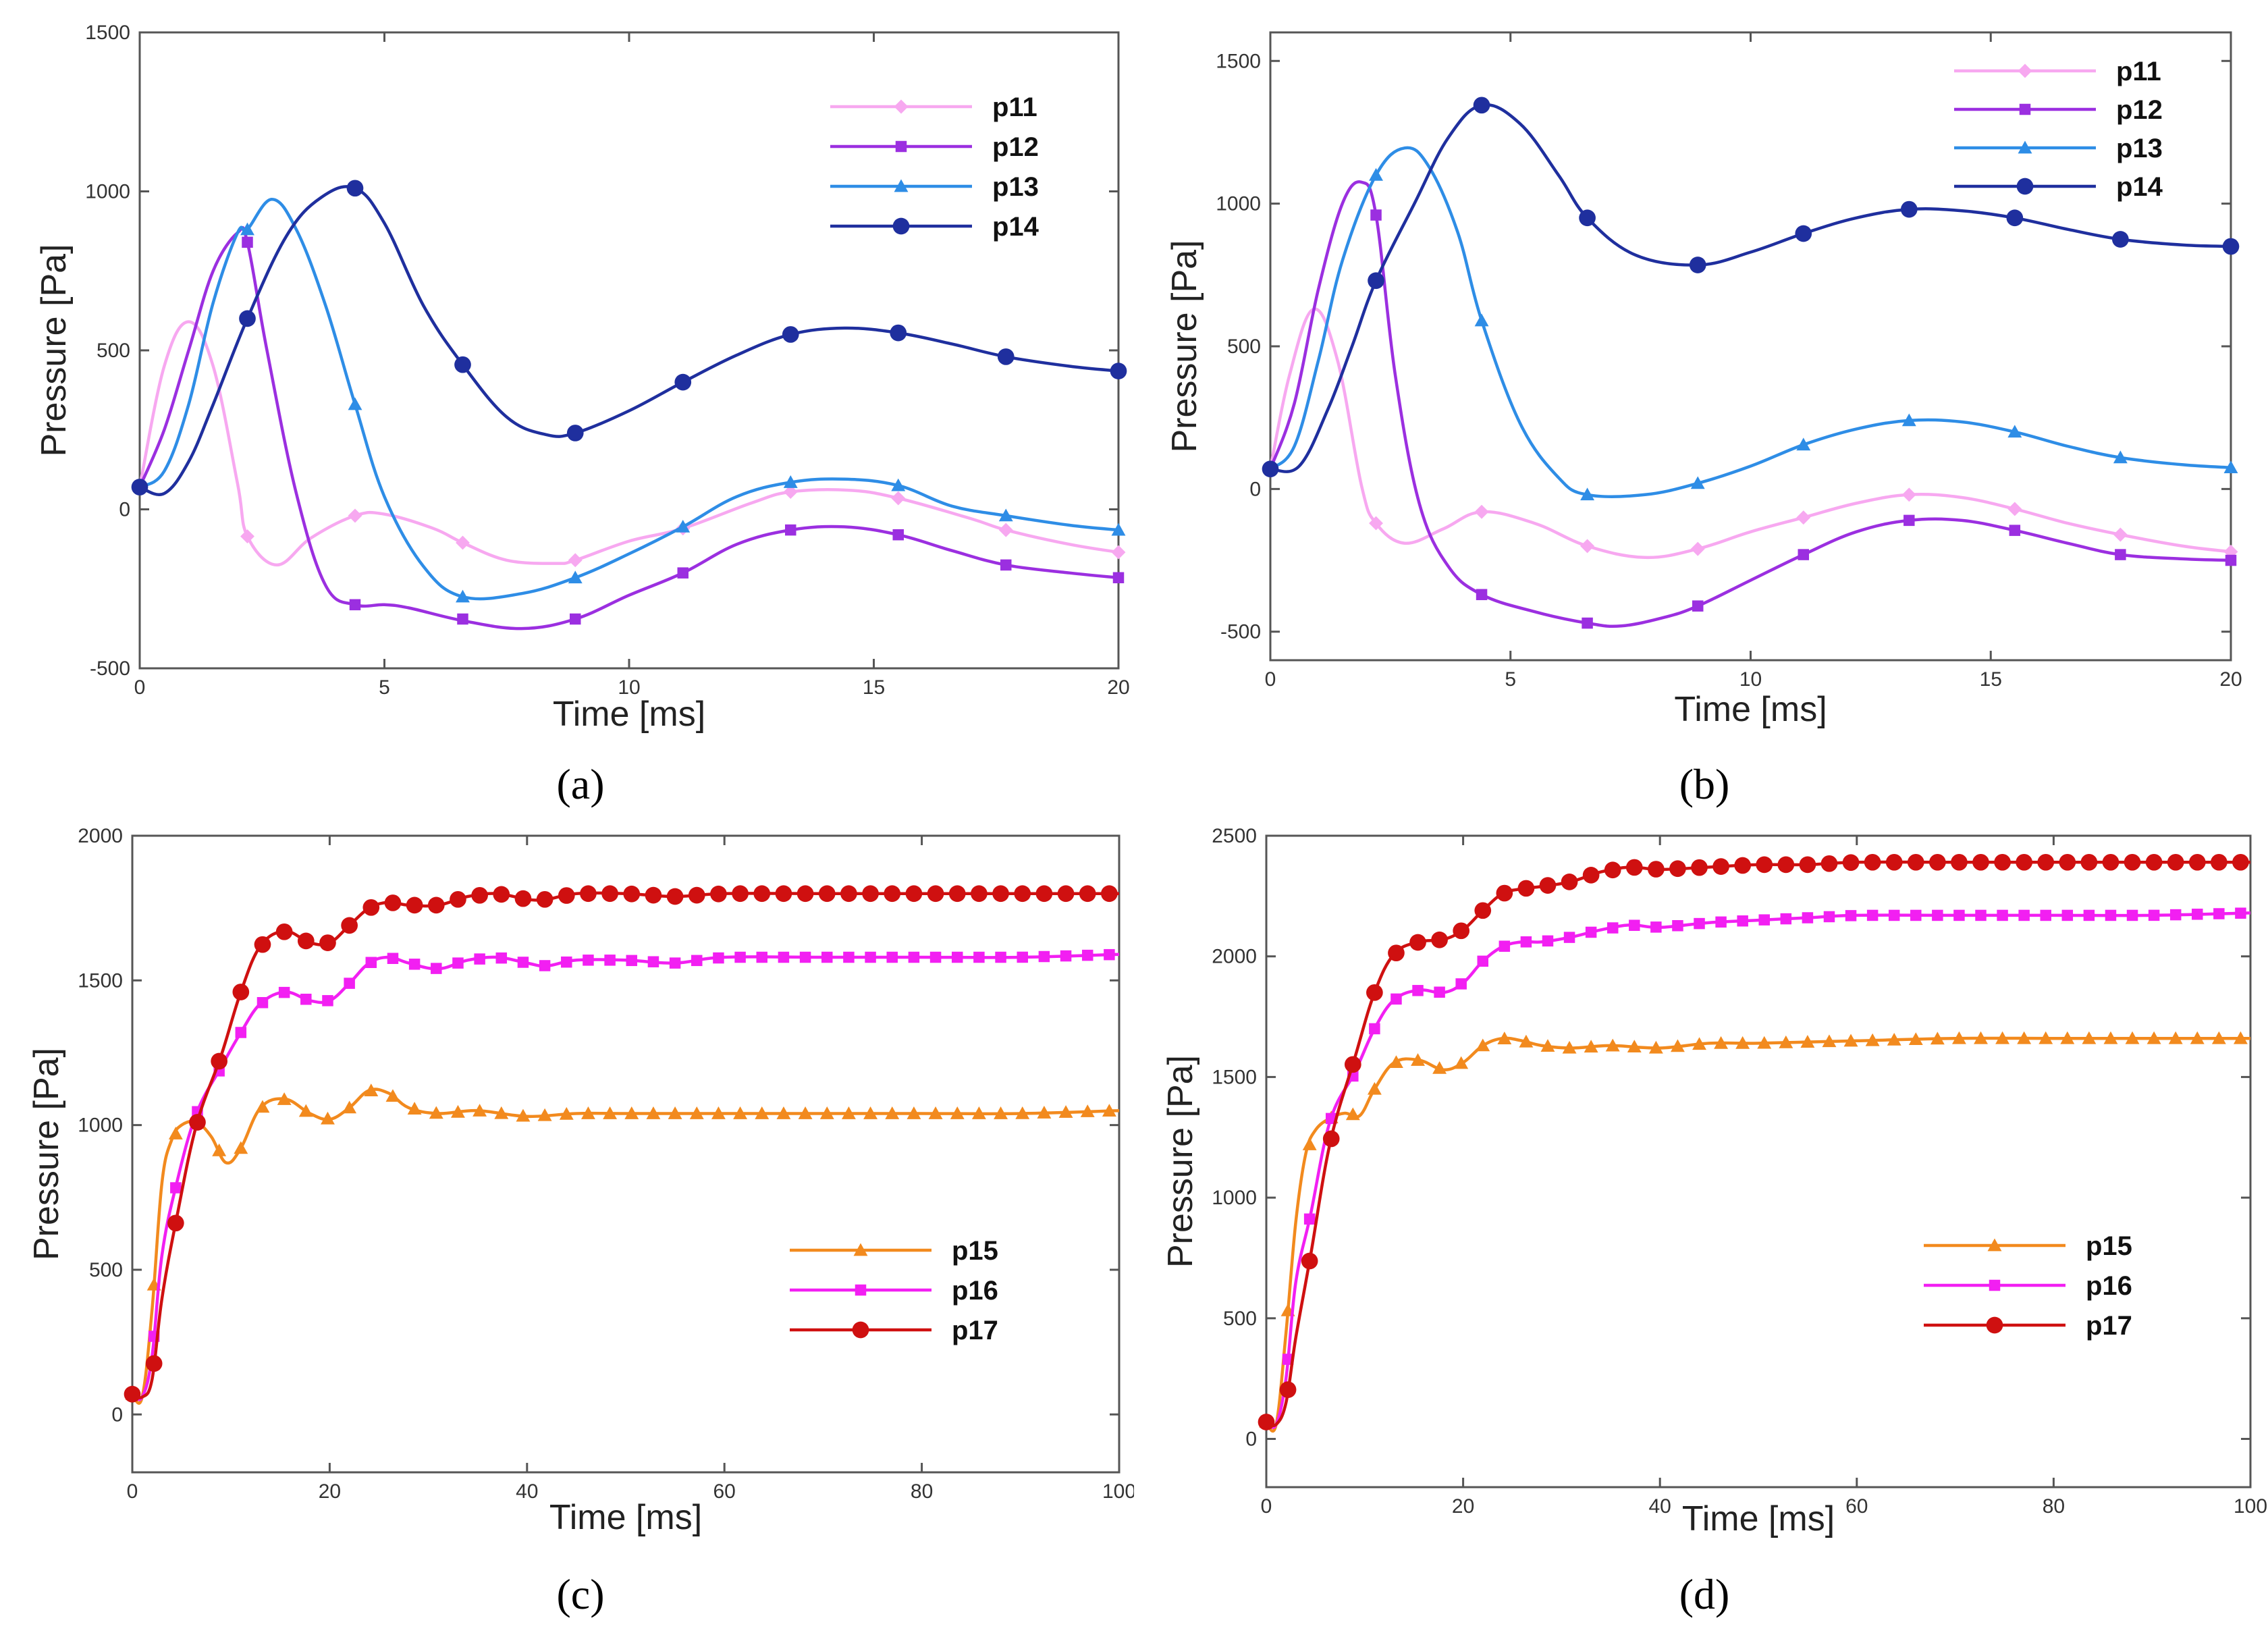 The width and height of the screenshot is (2268, 1635). What do you see at coordinates (1750, 433) in the screenshot?
I see `series-line-p11` at bounding box center [1750, 433].